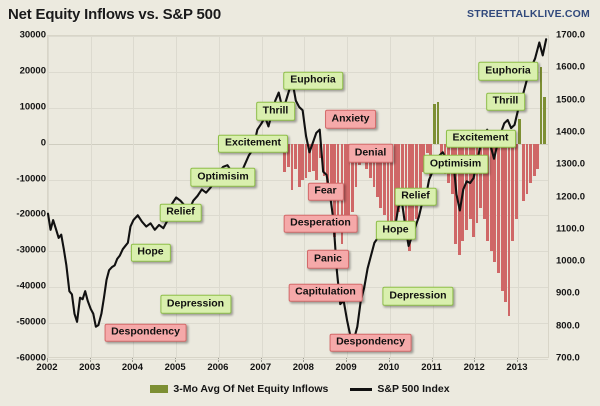  Describe the element at coordinates (508, 71) in the screenshot. I see `annotation-label: Euphoria` at that location.